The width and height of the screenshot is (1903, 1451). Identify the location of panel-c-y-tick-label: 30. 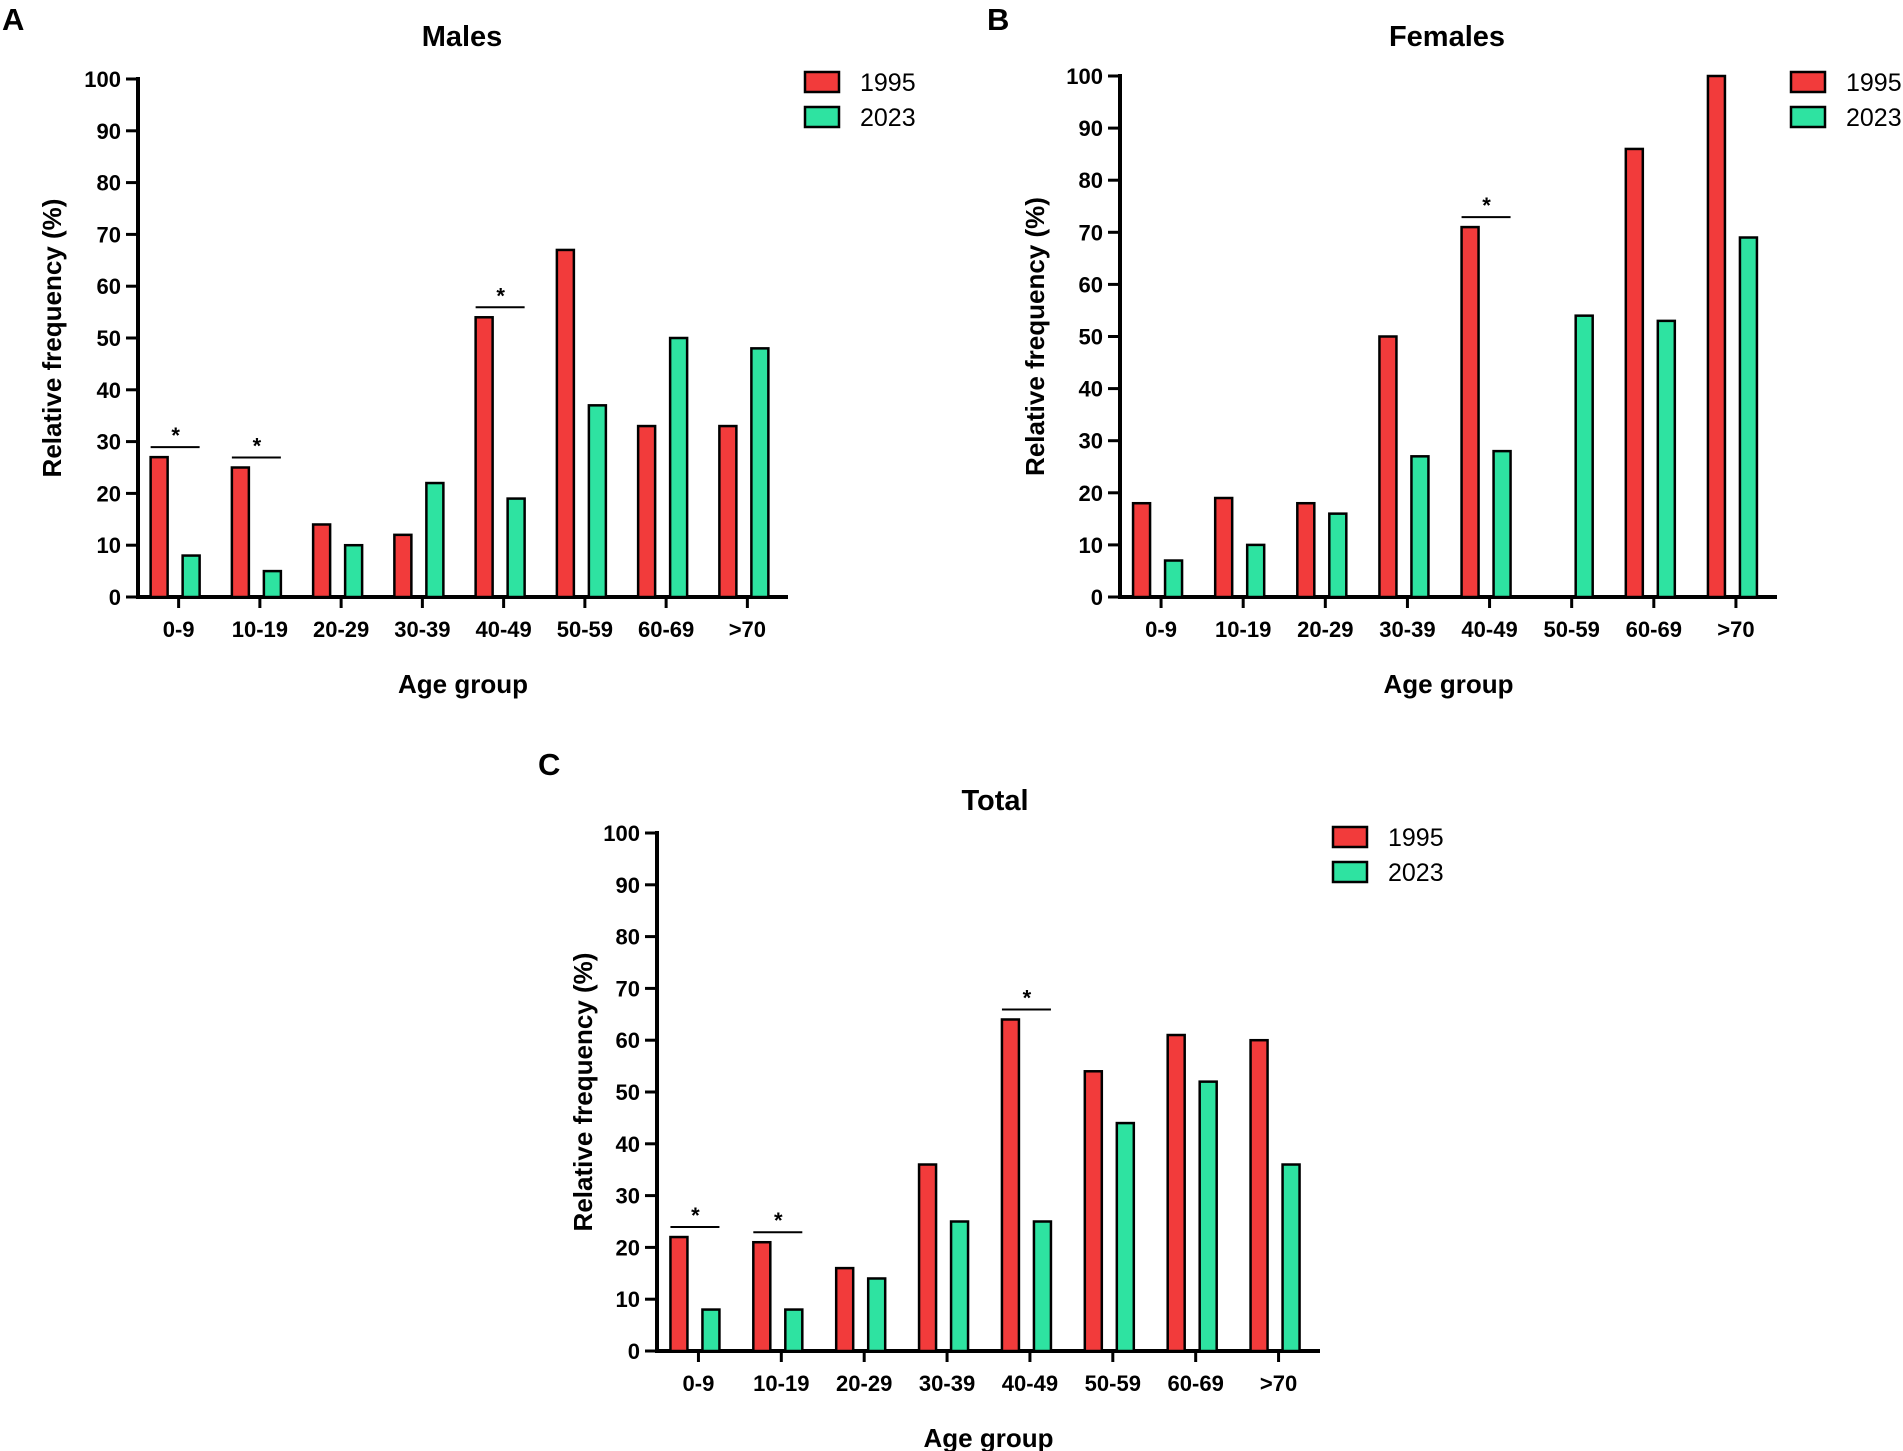
(628, 1196).